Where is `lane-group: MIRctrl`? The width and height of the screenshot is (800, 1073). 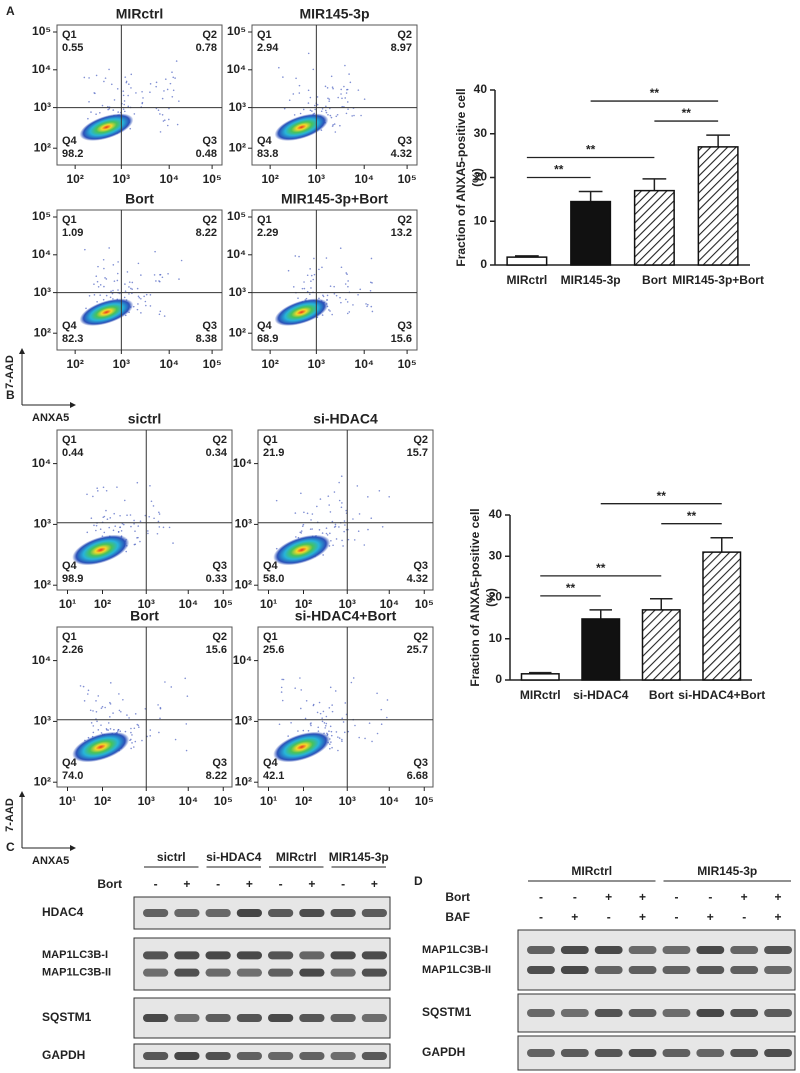
lane-group: MIRctrl is located at coordinates (296, 857).